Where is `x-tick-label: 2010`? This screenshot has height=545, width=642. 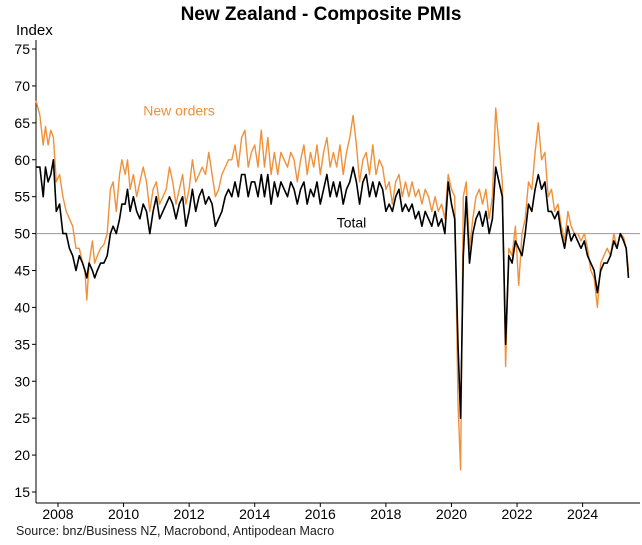
x-tick-label: 2010 is located at coordinates (123, 514).